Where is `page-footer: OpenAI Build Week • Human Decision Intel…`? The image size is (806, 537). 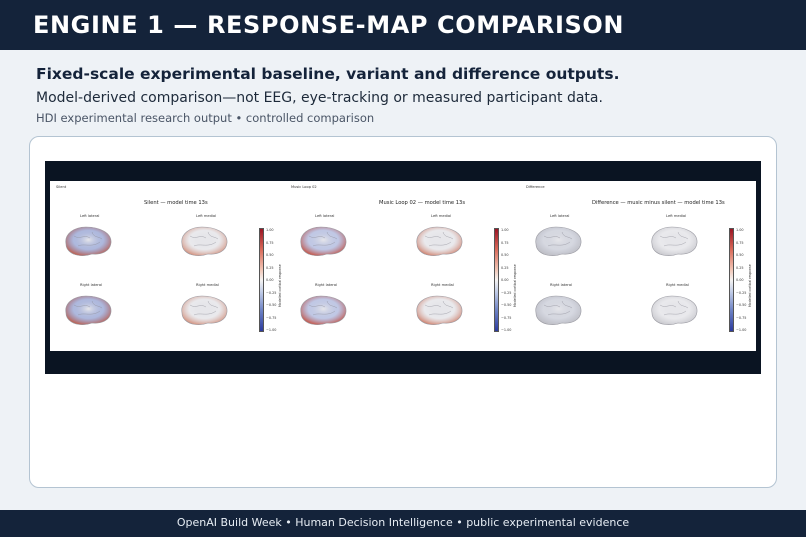
page-footer: OpenAI Build Week • Human Decision Intel… is located at coordinates (403, 523).